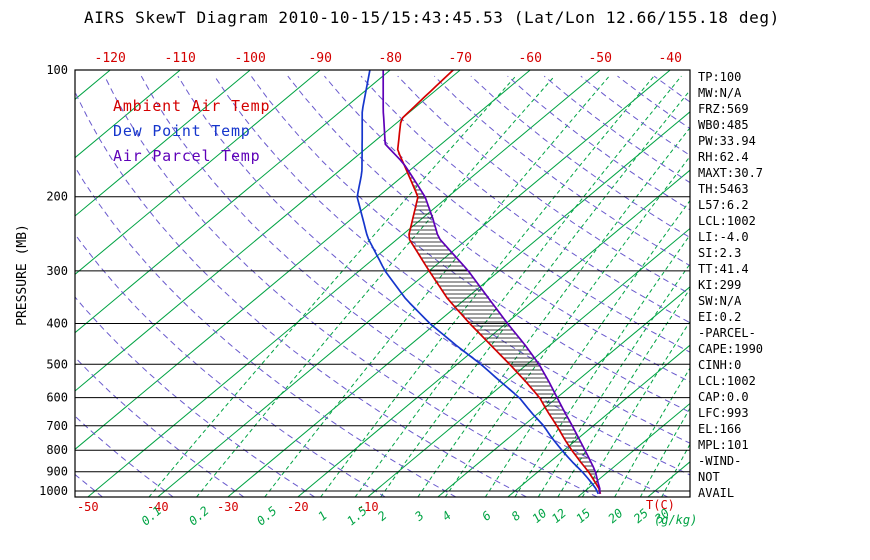 This screenshot has width=870, height=560. What do you see at coordinates (660, 505) in the screenshot?
I see `temp-unit-label: T(C)` at bounding box center [660, 505].